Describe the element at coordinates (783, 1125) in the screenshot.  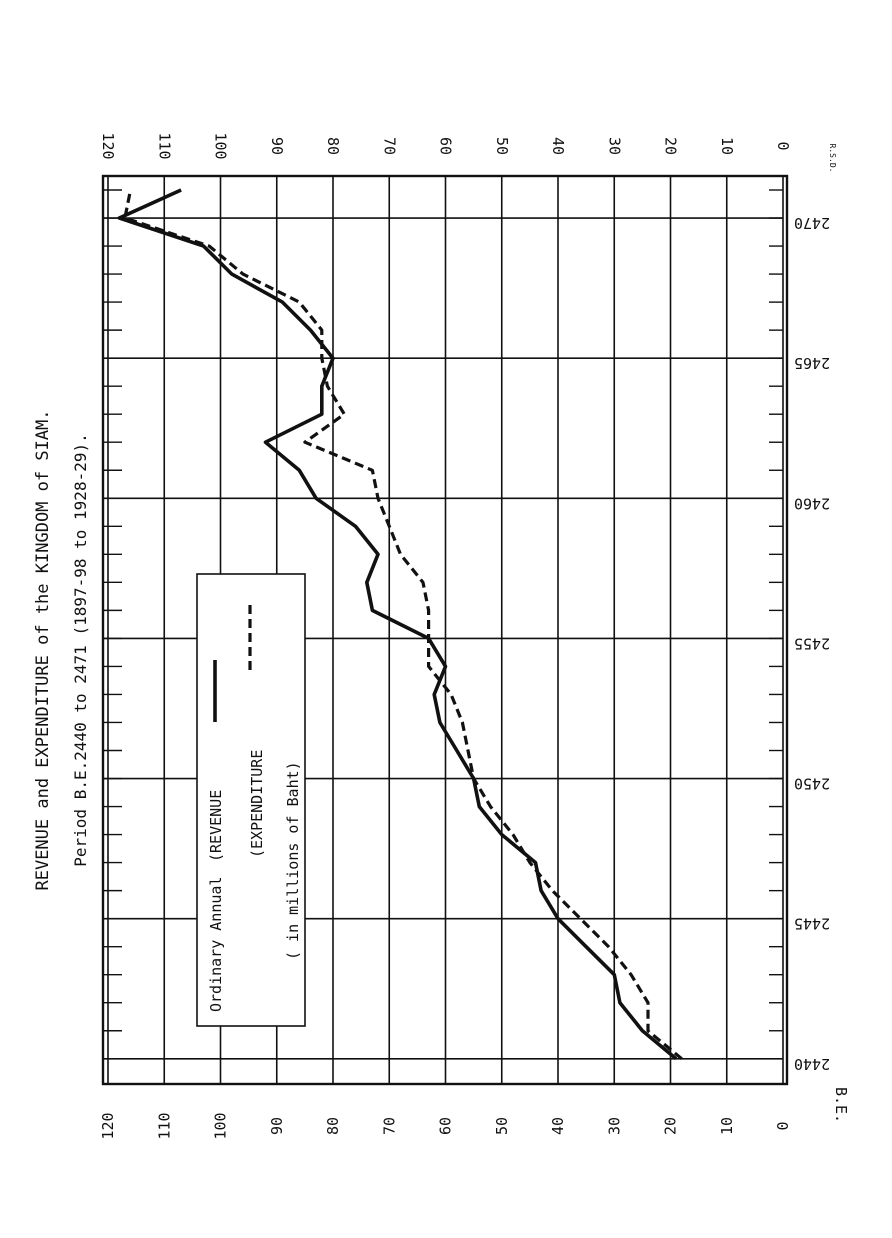
I see `y-tick-label-bottom-0: 0` at that location.